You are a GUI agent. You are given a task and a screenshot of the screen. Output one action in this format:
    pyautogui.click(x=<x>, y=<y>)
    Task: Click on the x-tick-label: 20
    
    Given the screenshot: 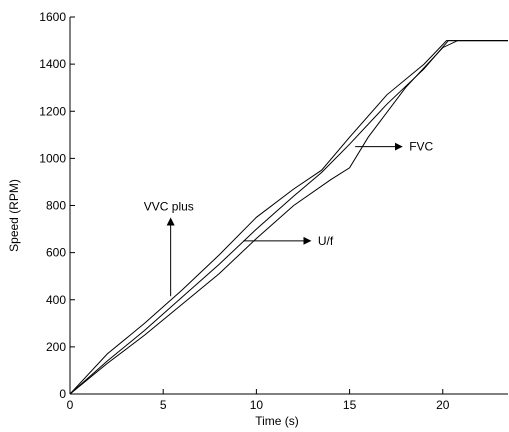 What is the action you would take?
    pyautogui.click(x=443, y=405)
    